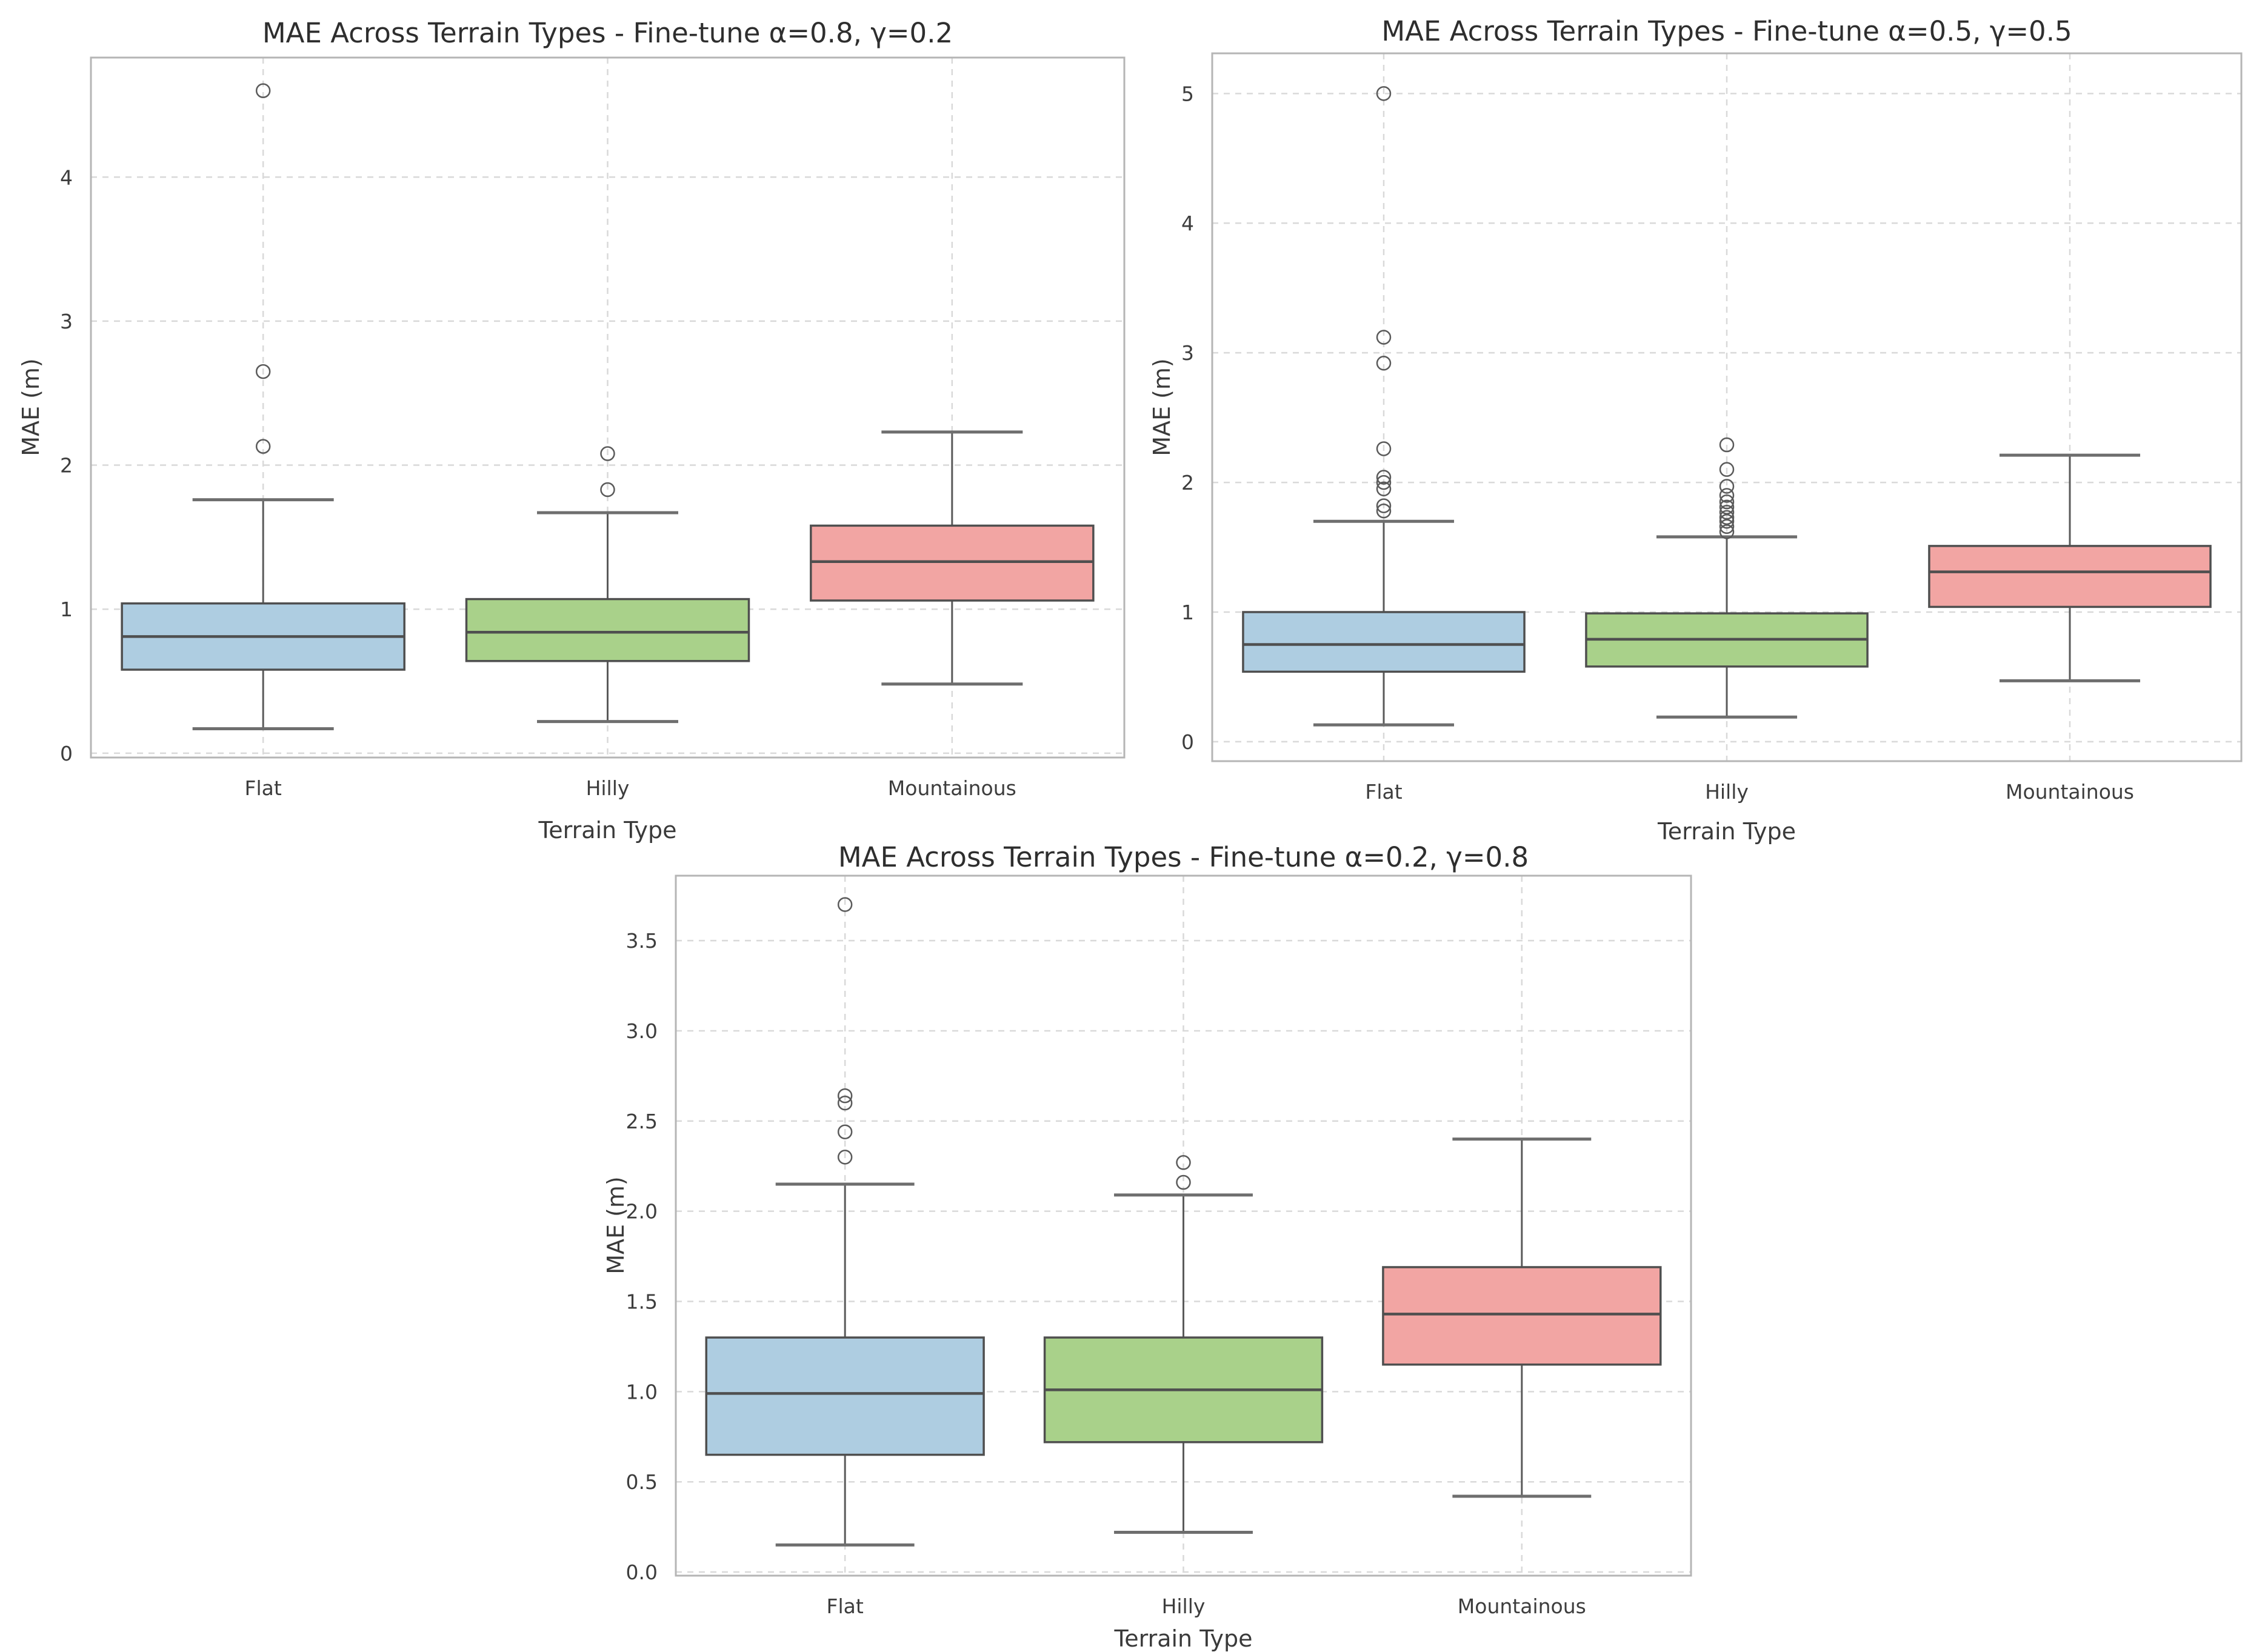 The image size is (2245, 1652). What do you see at coordinates (642, 941) in the screenshot?
I see `y-tick-label: 3.5` at bounding box center [642, 941].